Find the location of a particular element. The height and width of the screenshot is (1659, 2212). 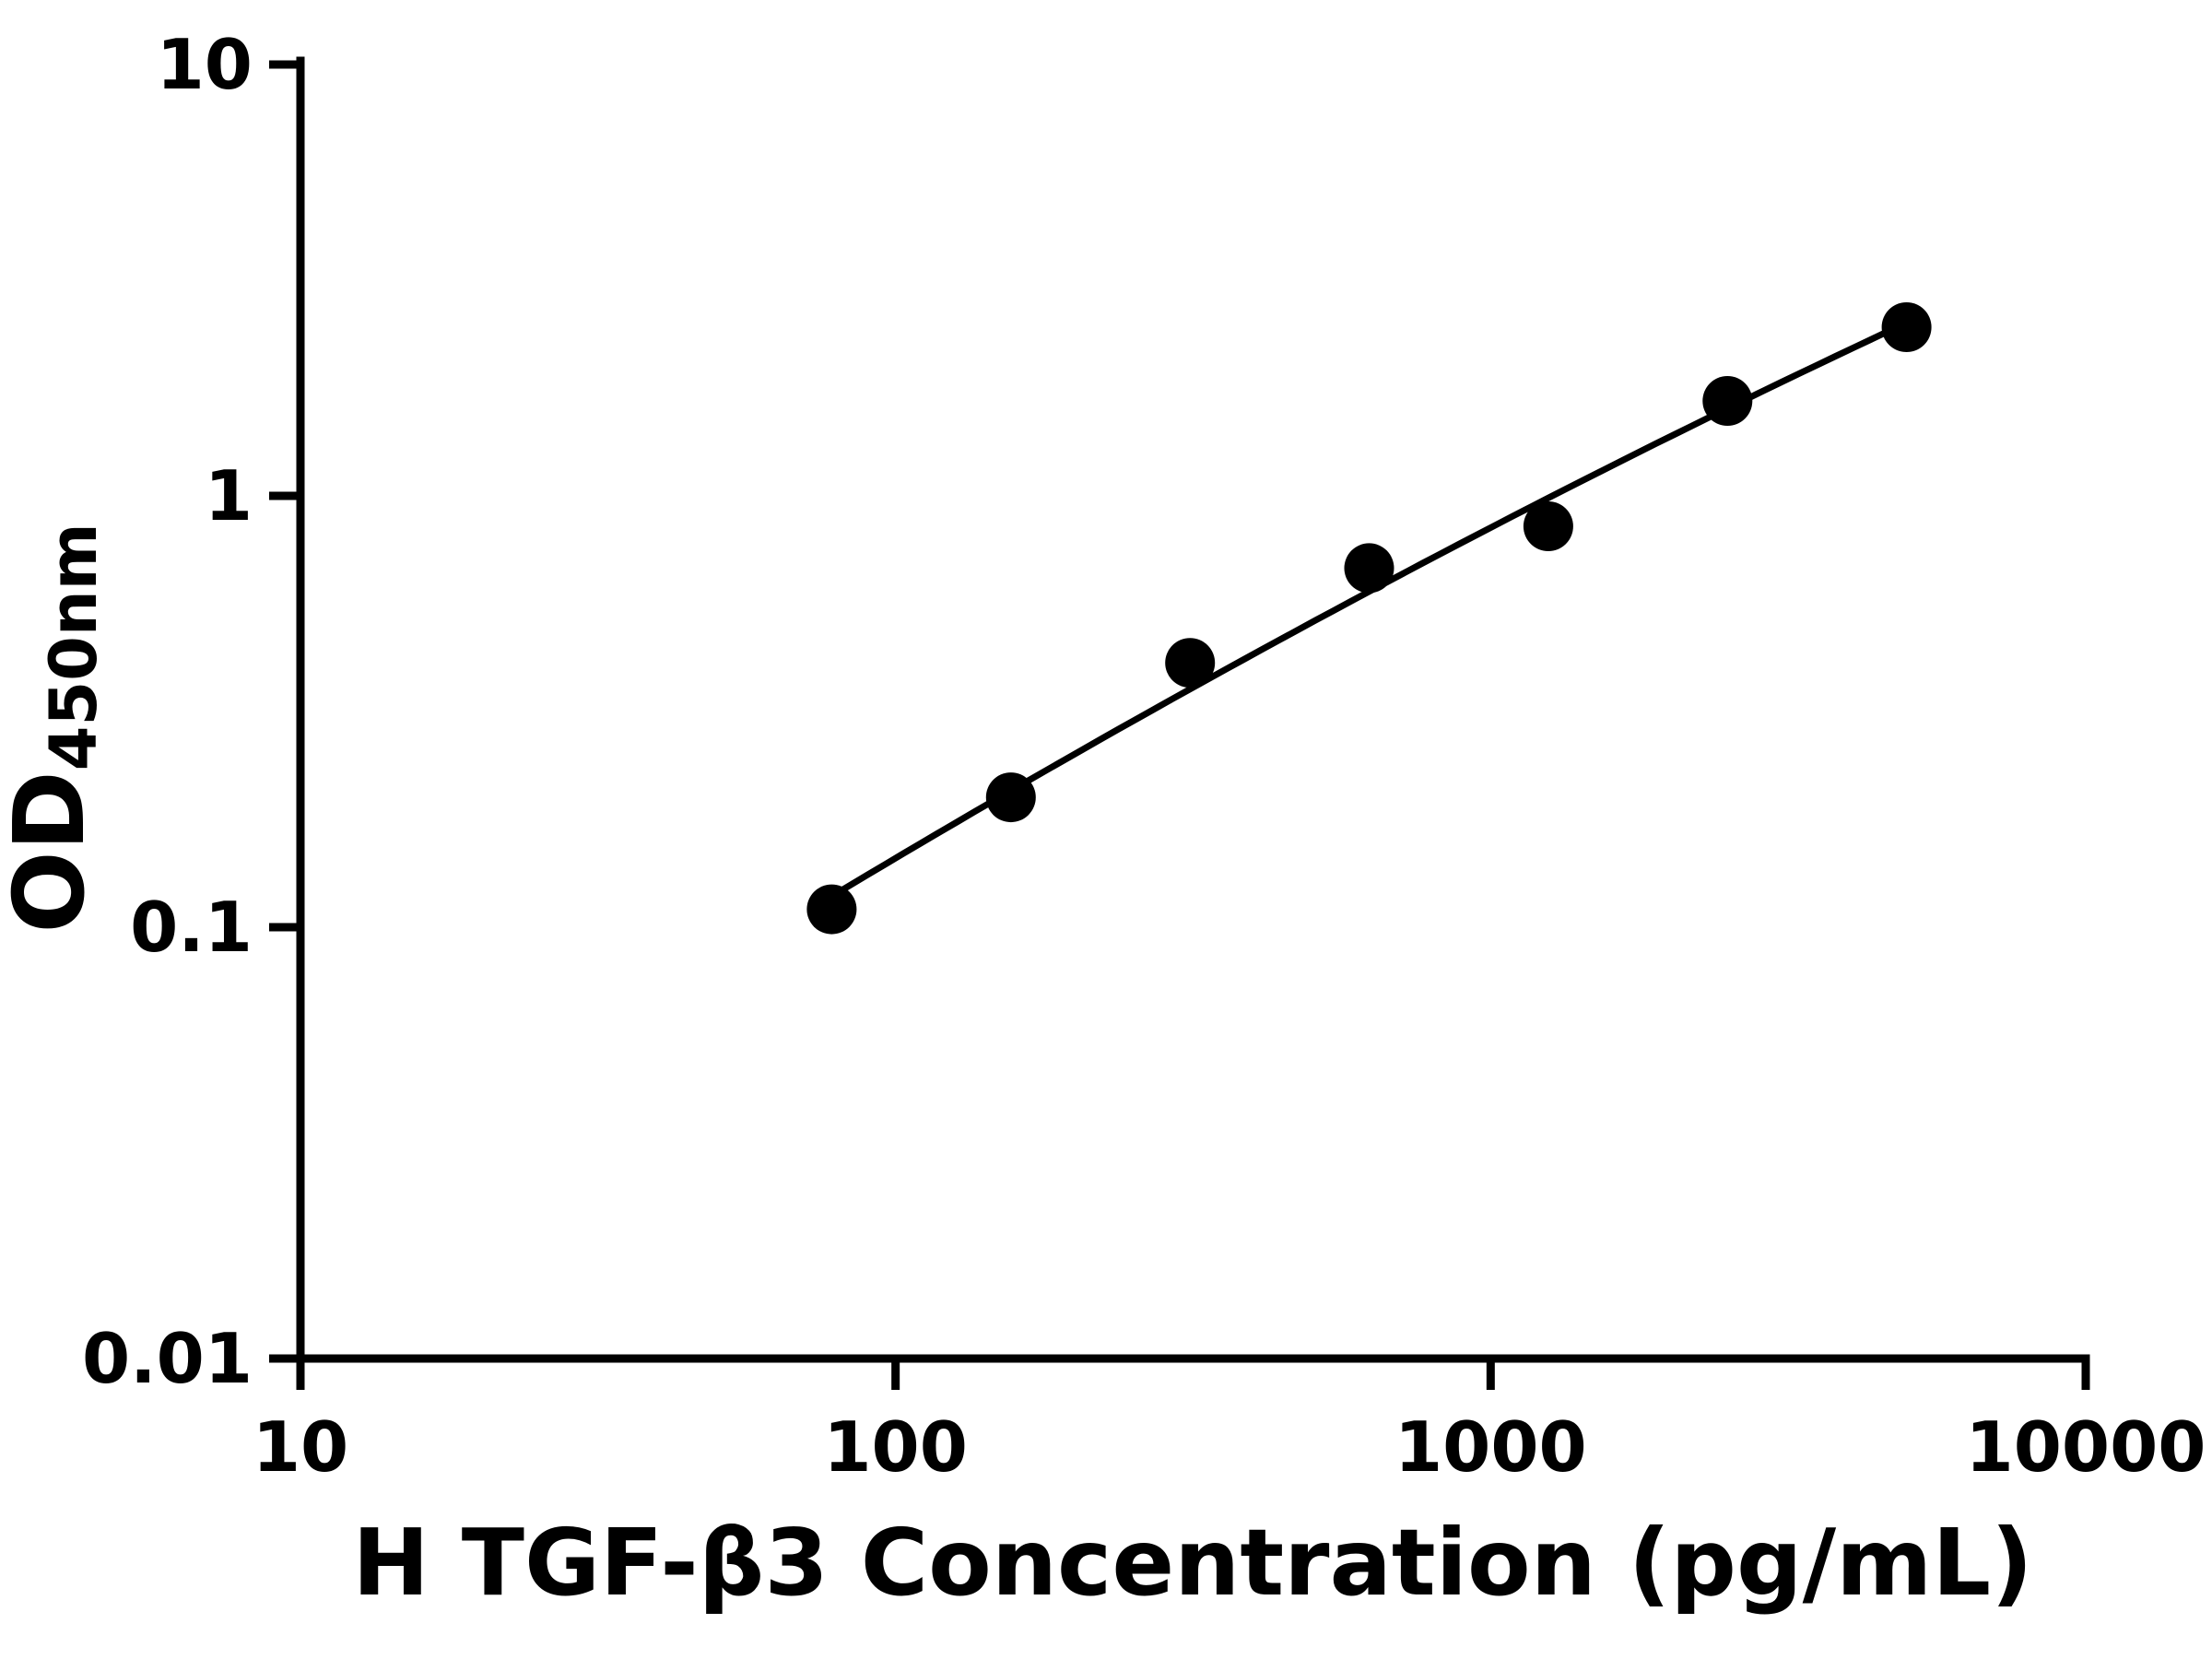

x-axis-ticks: 10 100 1000 10000 is located at coordinates (1229, 1423).